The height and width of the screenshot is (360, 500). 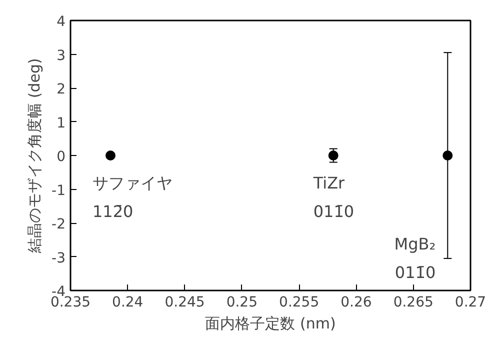 What do you see at coordinates (59, 190) in the screenshot?
I see `y-tick-label: -1` at bounding box center [59, 190].